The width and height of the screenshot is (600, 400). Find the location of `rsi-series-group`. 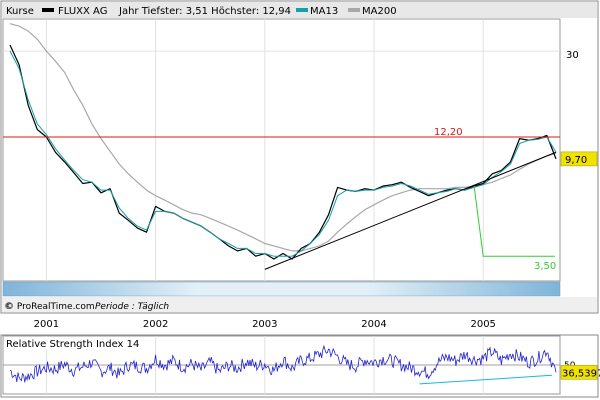

rsi-series-group is located at coordinates (283, 364).